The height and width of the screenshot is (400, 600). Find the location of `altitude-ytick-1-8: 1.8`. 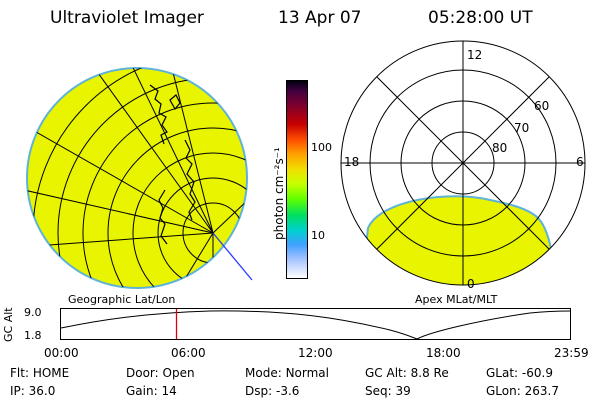

altitude-ytick-1-8: 1.8 is located at coordinates (33, 335).